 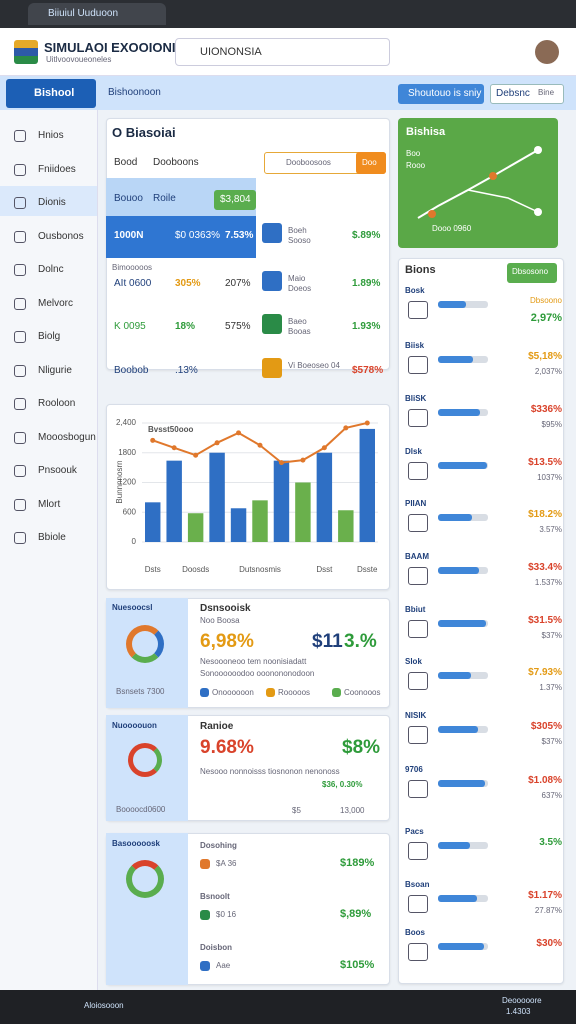 What do you see at coordinates (129, 235) in the screenshot?
I see `rows: 1000N` at bounding box center [129, 235].